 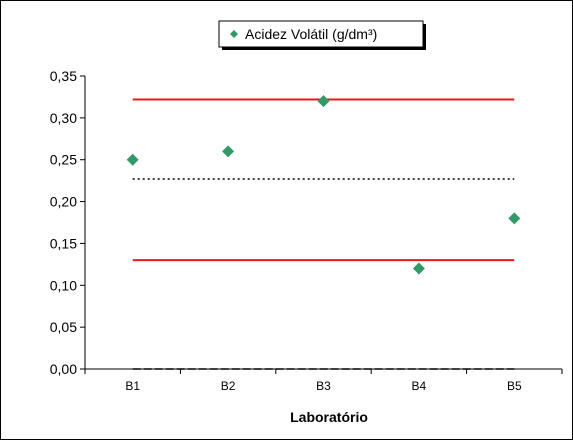 What do you see at coordinates (311, 34) in the screenshot?
I see `legend-label: Acidez Volátil (g/dm³)` at bounding box center [311, 34].